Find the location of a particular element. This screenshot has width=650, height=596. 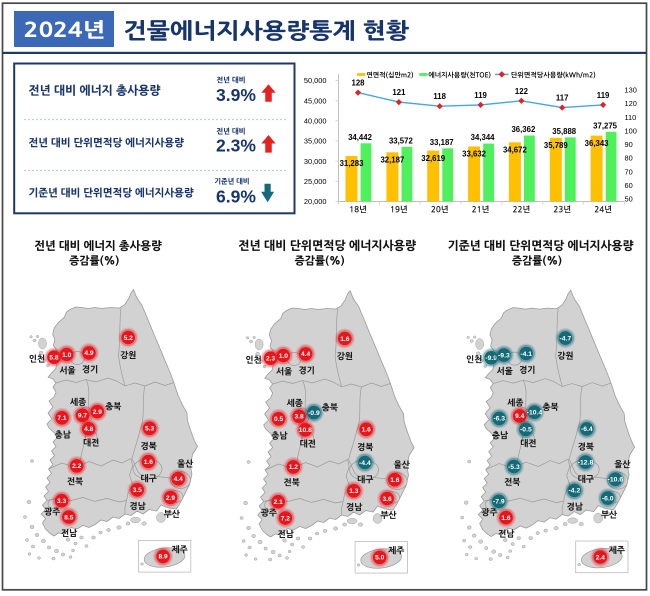

svg-text: -4.7 is located at coordinates (566, 338).